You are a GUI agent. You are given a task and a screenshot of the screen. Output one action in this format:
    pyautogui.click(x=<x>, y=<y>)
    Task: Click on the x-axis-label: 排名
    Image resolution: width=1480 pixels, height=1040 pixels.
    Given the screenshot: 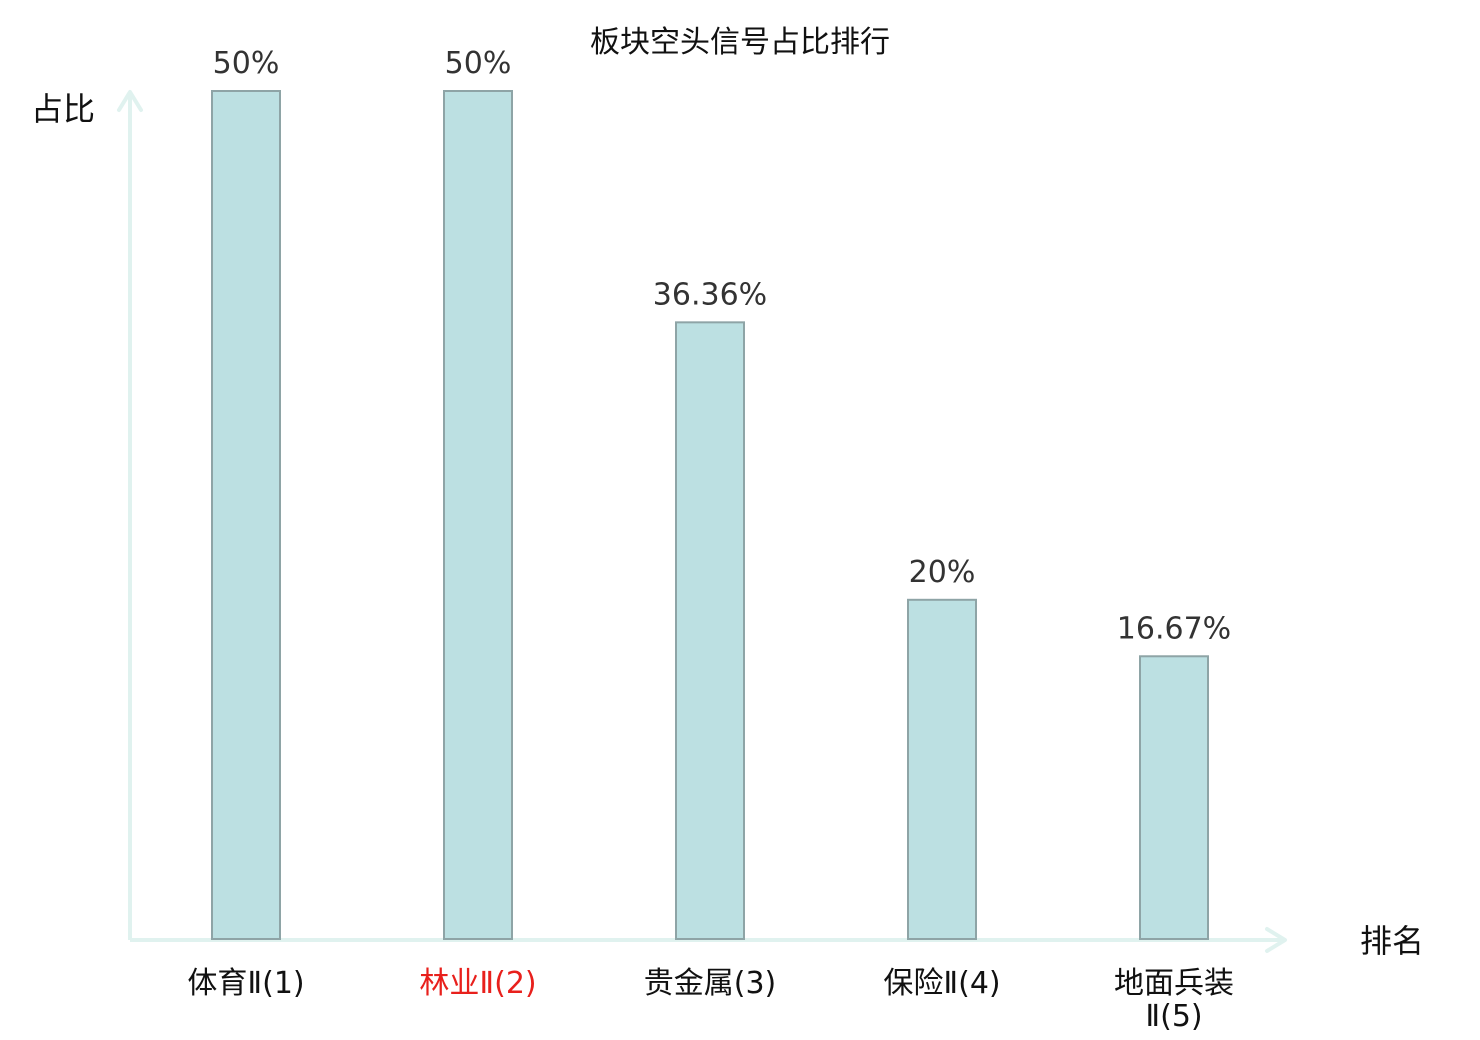 What is the action you would take?
    pyautogui.click(x=1392, y=941)
    